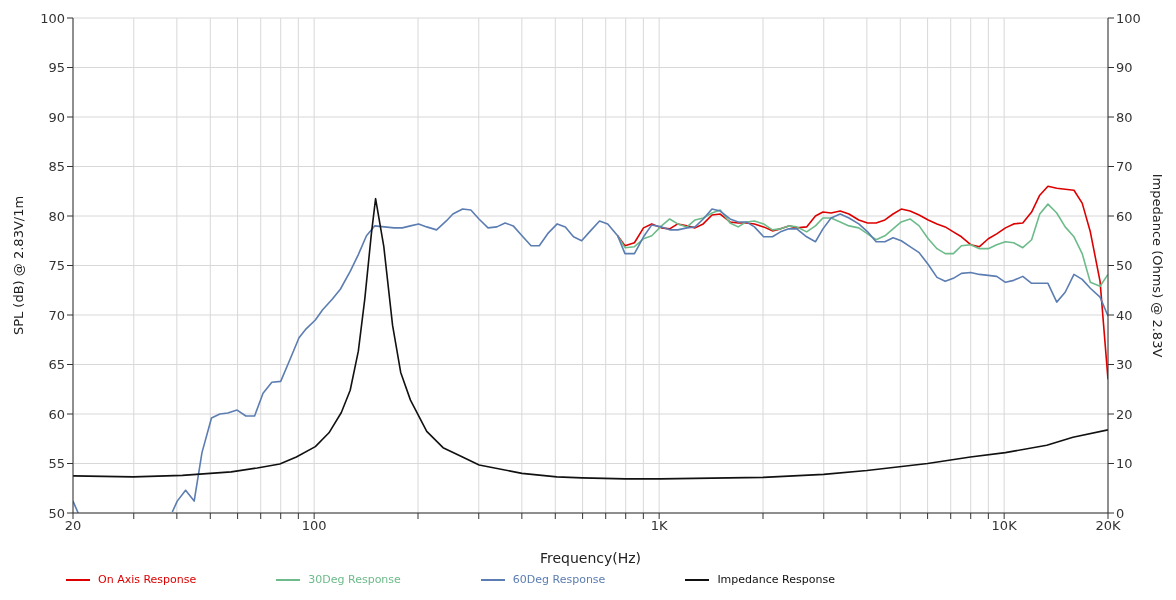 This screenshot has height=600, width=1176. What do you see at coordinates (659, 526) in the screenshot?
I see `x-tick-label: 1K` at bounding box center [659, 526].